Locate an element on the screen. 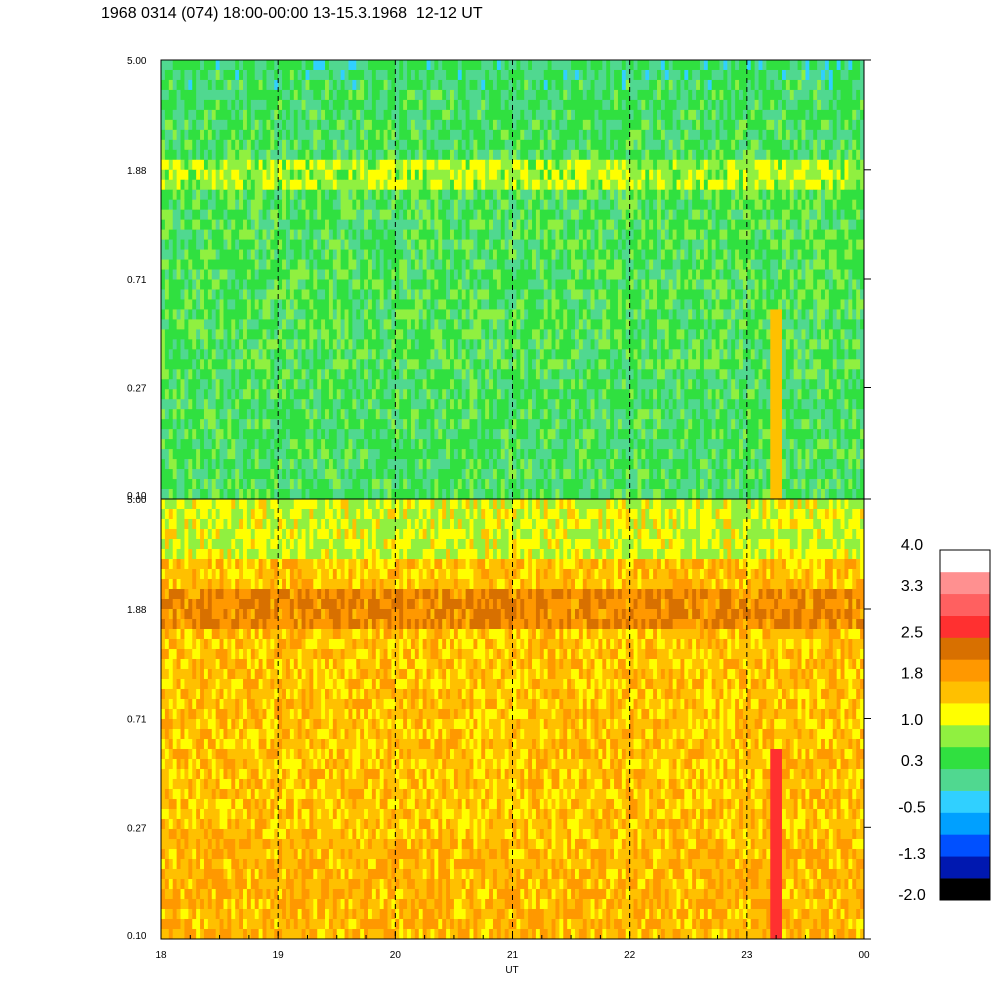  x-tick-label: 20 is located at coordinates (396, 955).